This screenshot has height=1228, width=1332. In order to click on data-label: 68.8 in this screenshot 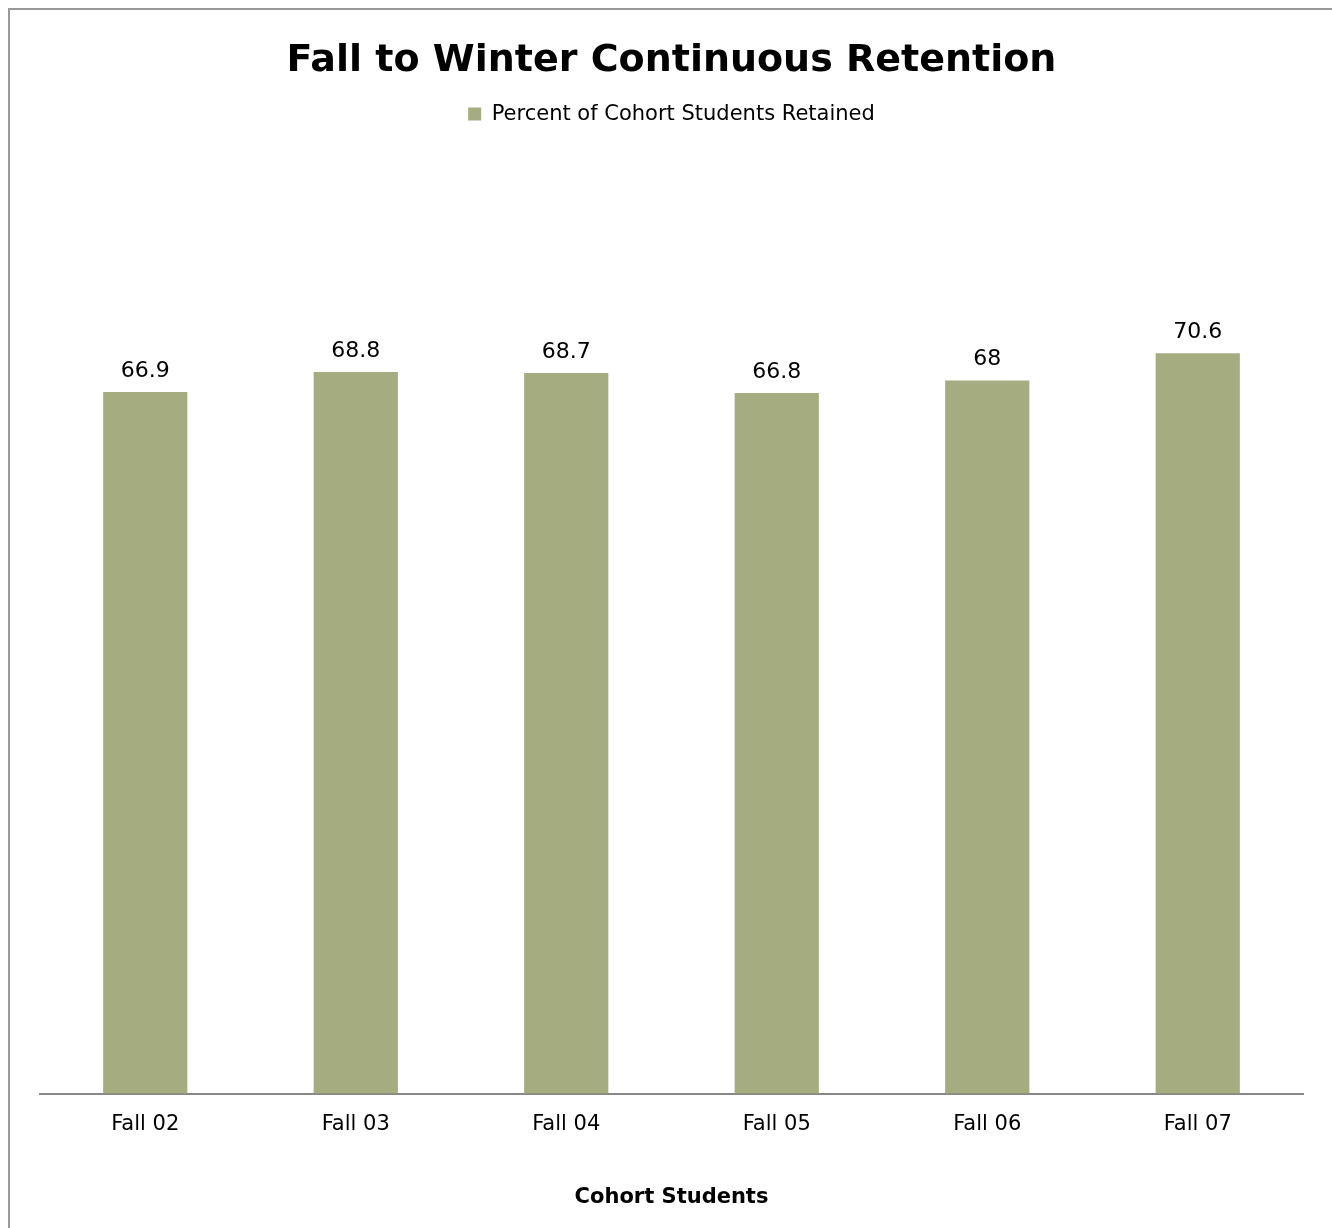, I will do `click(356, 349)`.